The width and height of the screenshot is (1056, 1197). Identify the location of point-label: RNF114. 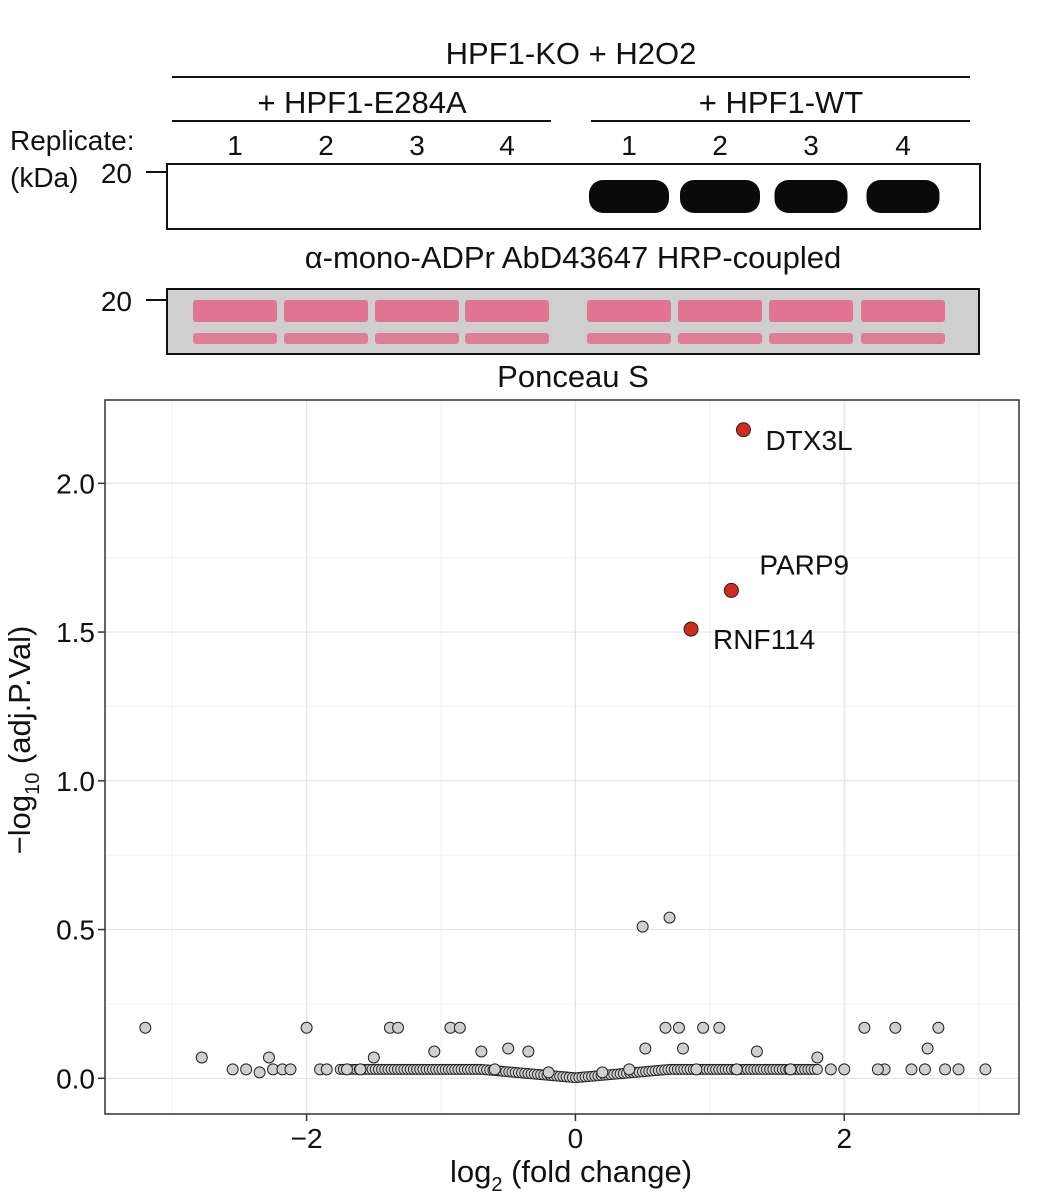
(764, 639).